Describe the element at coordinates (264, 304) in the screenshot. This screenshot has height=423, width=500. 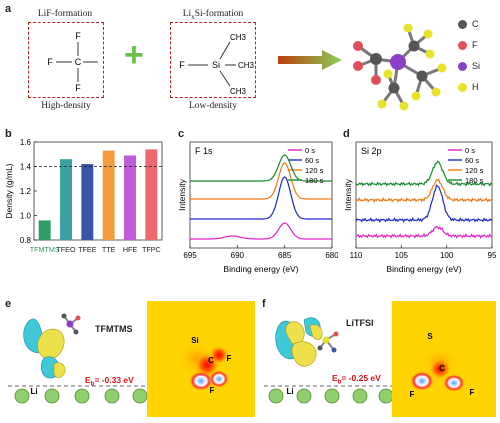
I see `panel-label-f: f` at that location.